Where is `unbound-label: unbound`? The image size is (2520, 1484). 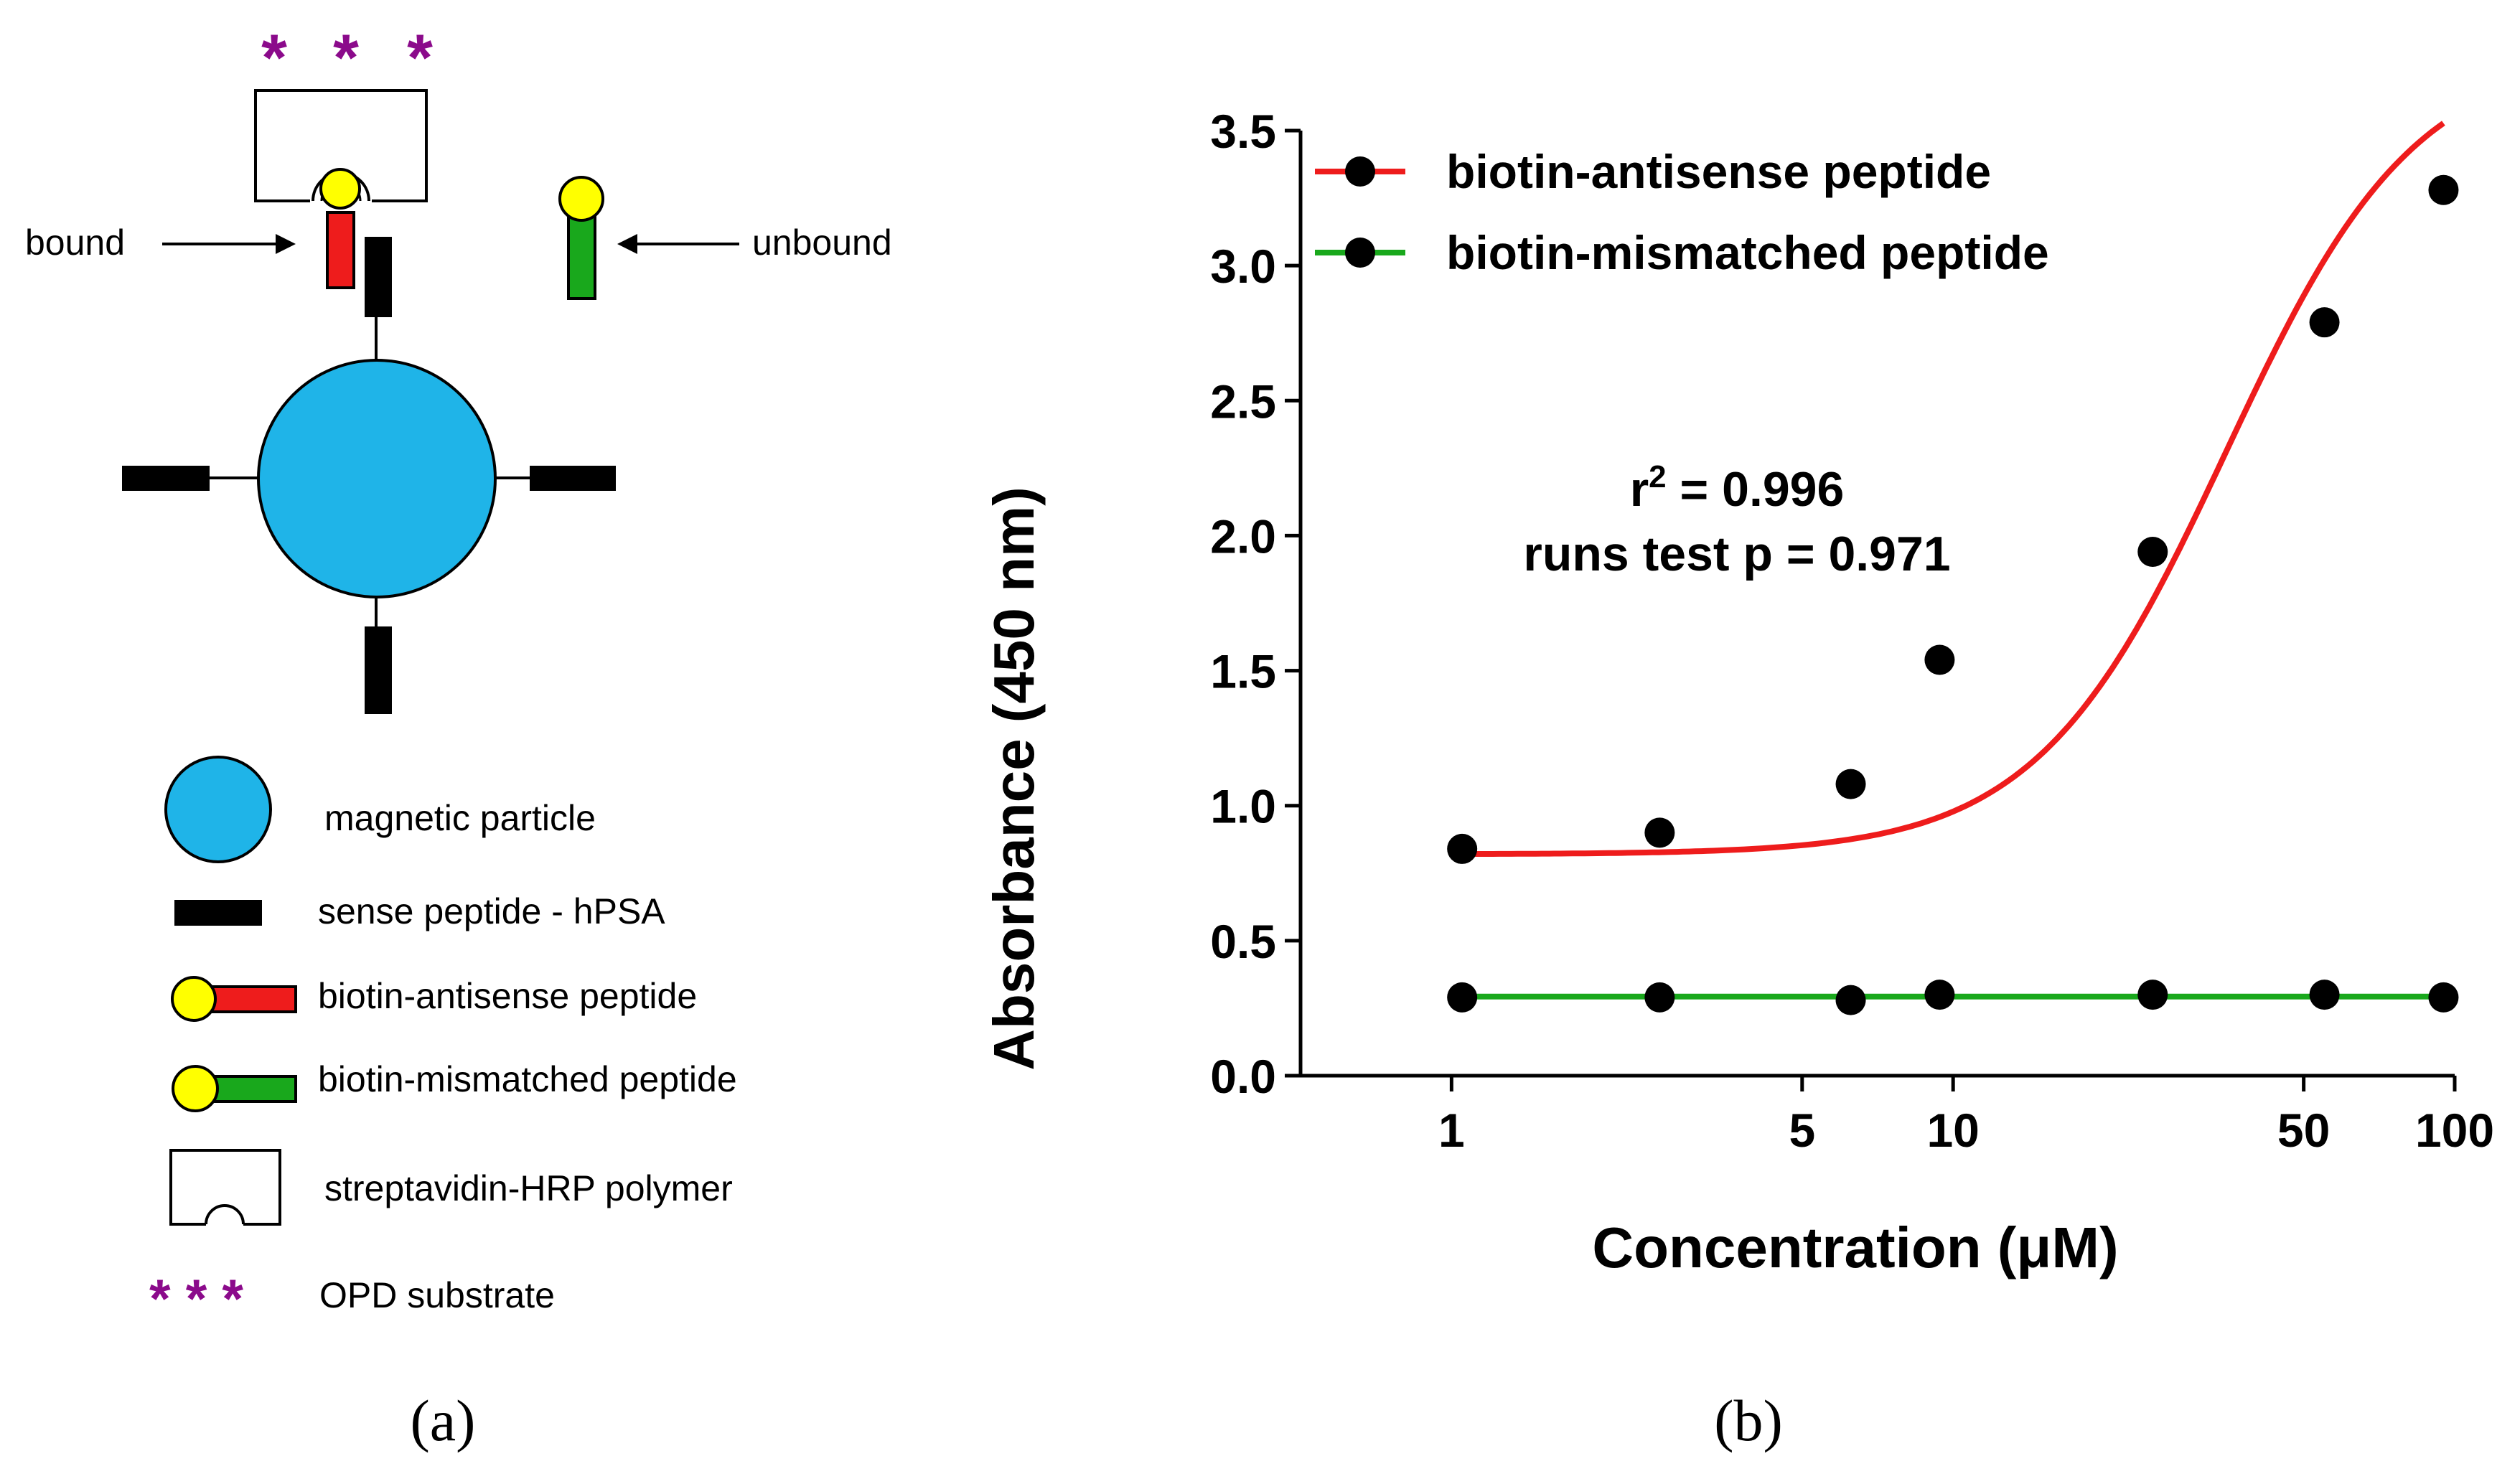 unbound-label: unbound is located at coordinates (822, 242).